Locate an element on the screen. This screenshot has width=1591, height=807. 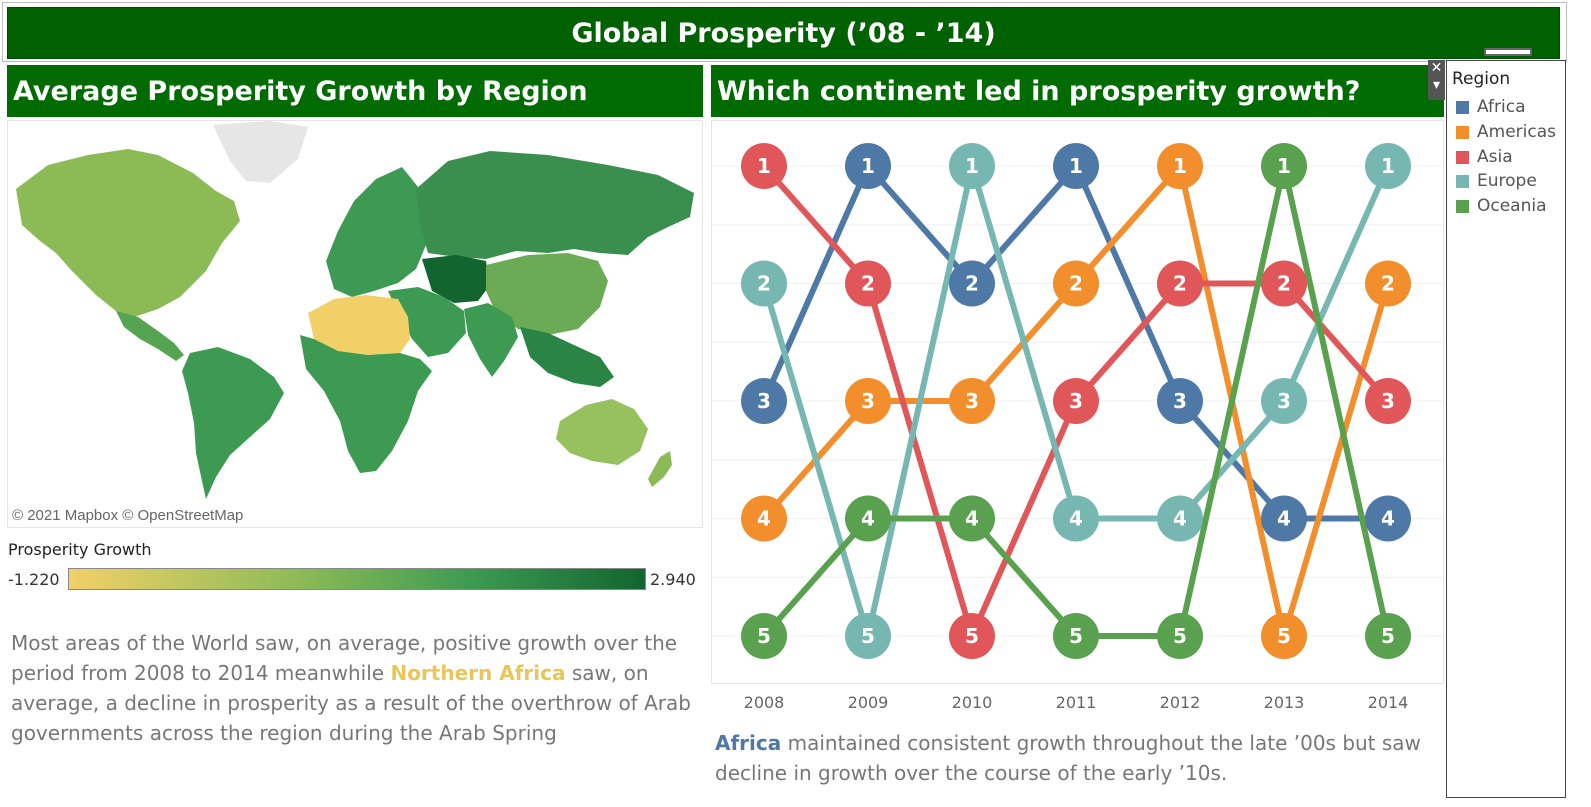
map-region-south-asia is located at coordinates (491, 340).